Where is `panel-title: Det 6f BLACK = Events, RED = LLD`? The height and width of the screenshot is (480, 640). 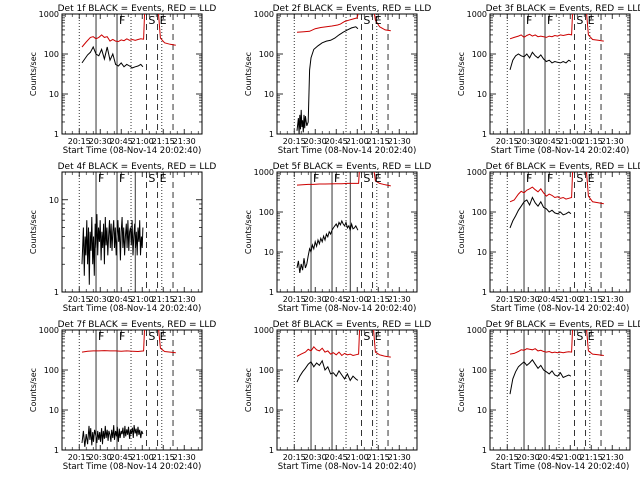
panel-title: Det 6f BLACK = Events, RED = LLD is located at coordinates (563, 167).